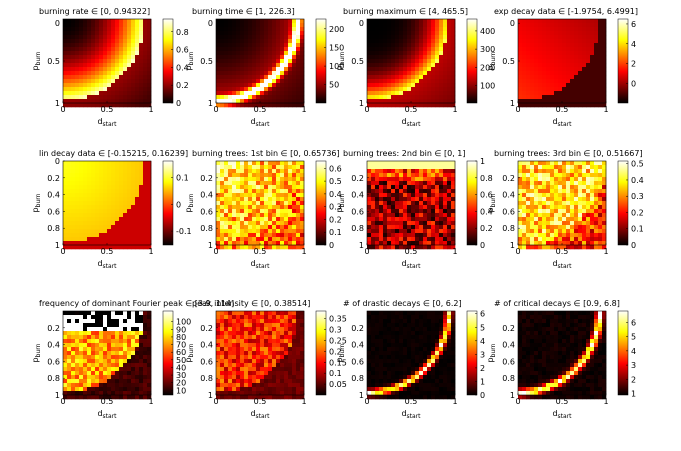 The height and width of the screenshot is (451, 681). Describe the element at coordinates (491, 60) in the screenshot. I see `y-axis-label: pburn` at that location.